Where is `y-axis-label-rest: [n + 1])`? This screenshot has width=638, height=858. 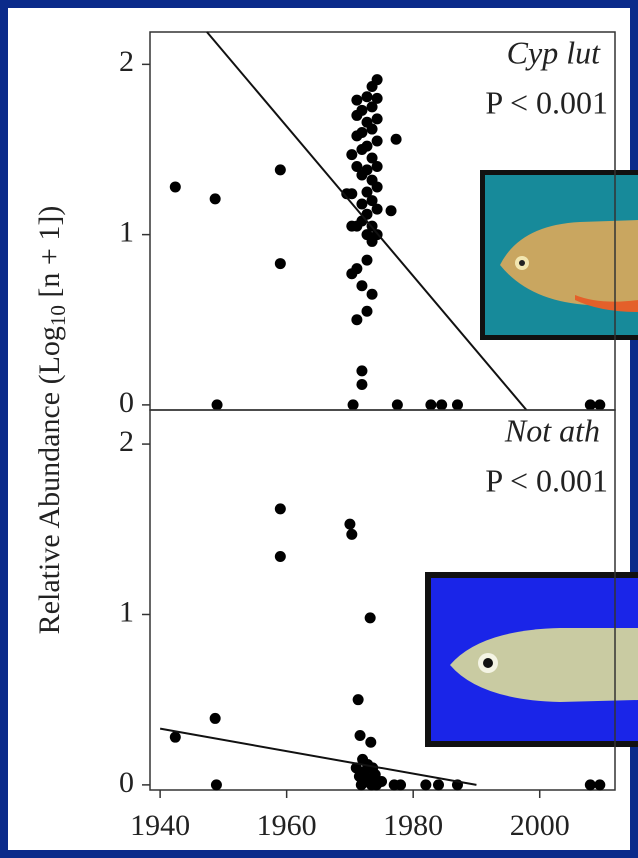 y-axis-label-rest: [n + 1]) is located at coordinates (49, 255).